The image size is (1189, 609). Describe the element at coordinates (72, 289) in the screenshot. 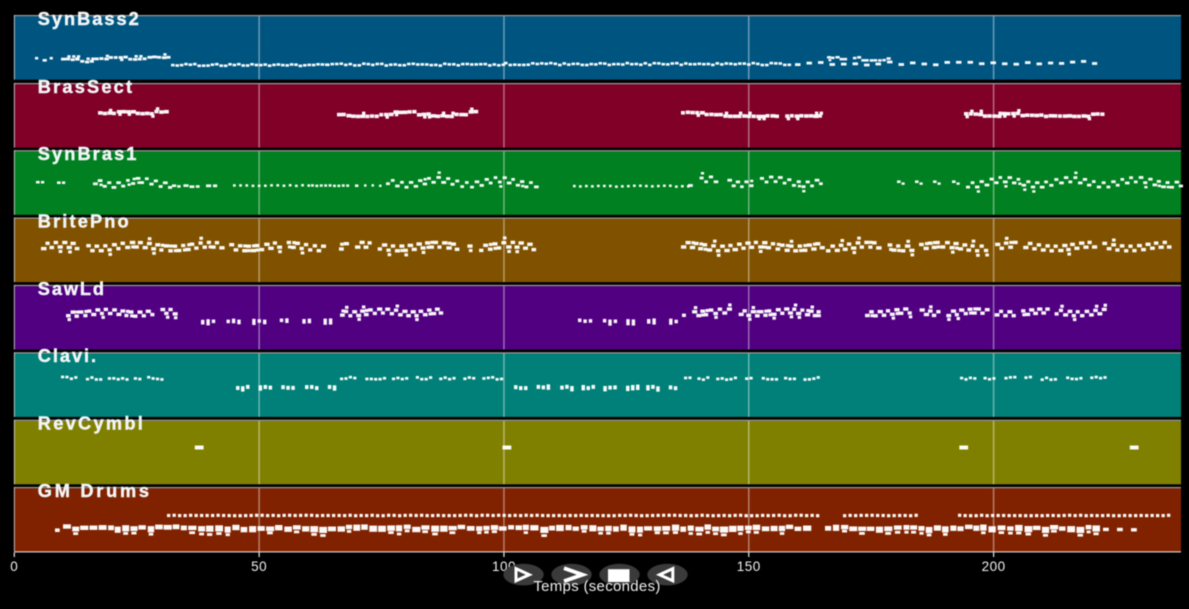

I see `svg-text: SawLd` at that location.